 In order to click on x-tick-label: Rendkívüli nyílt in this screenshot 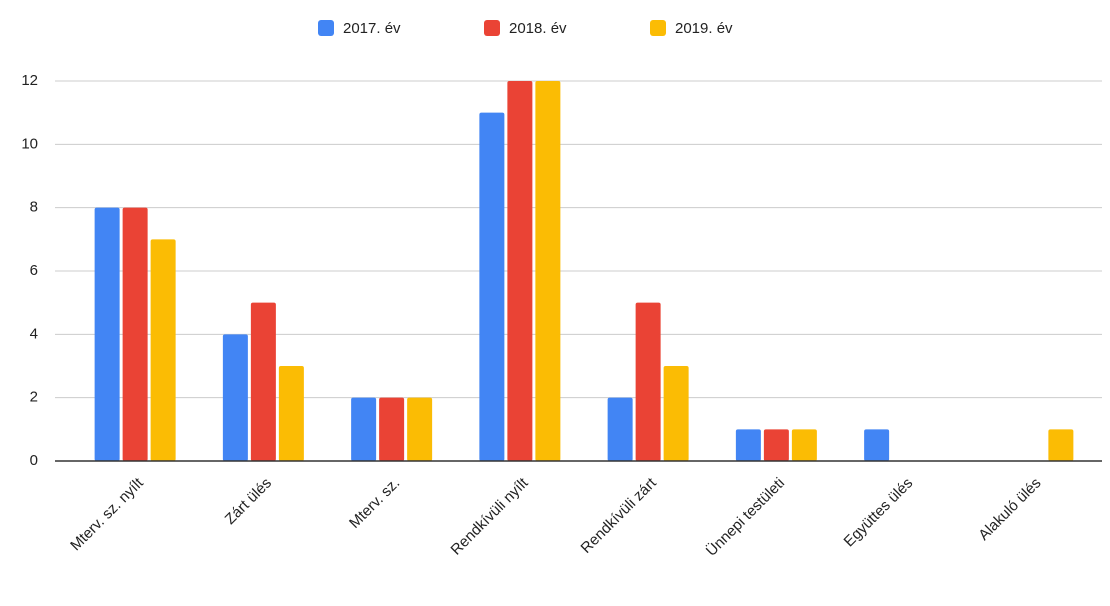, I will do `click(490, 516)`.